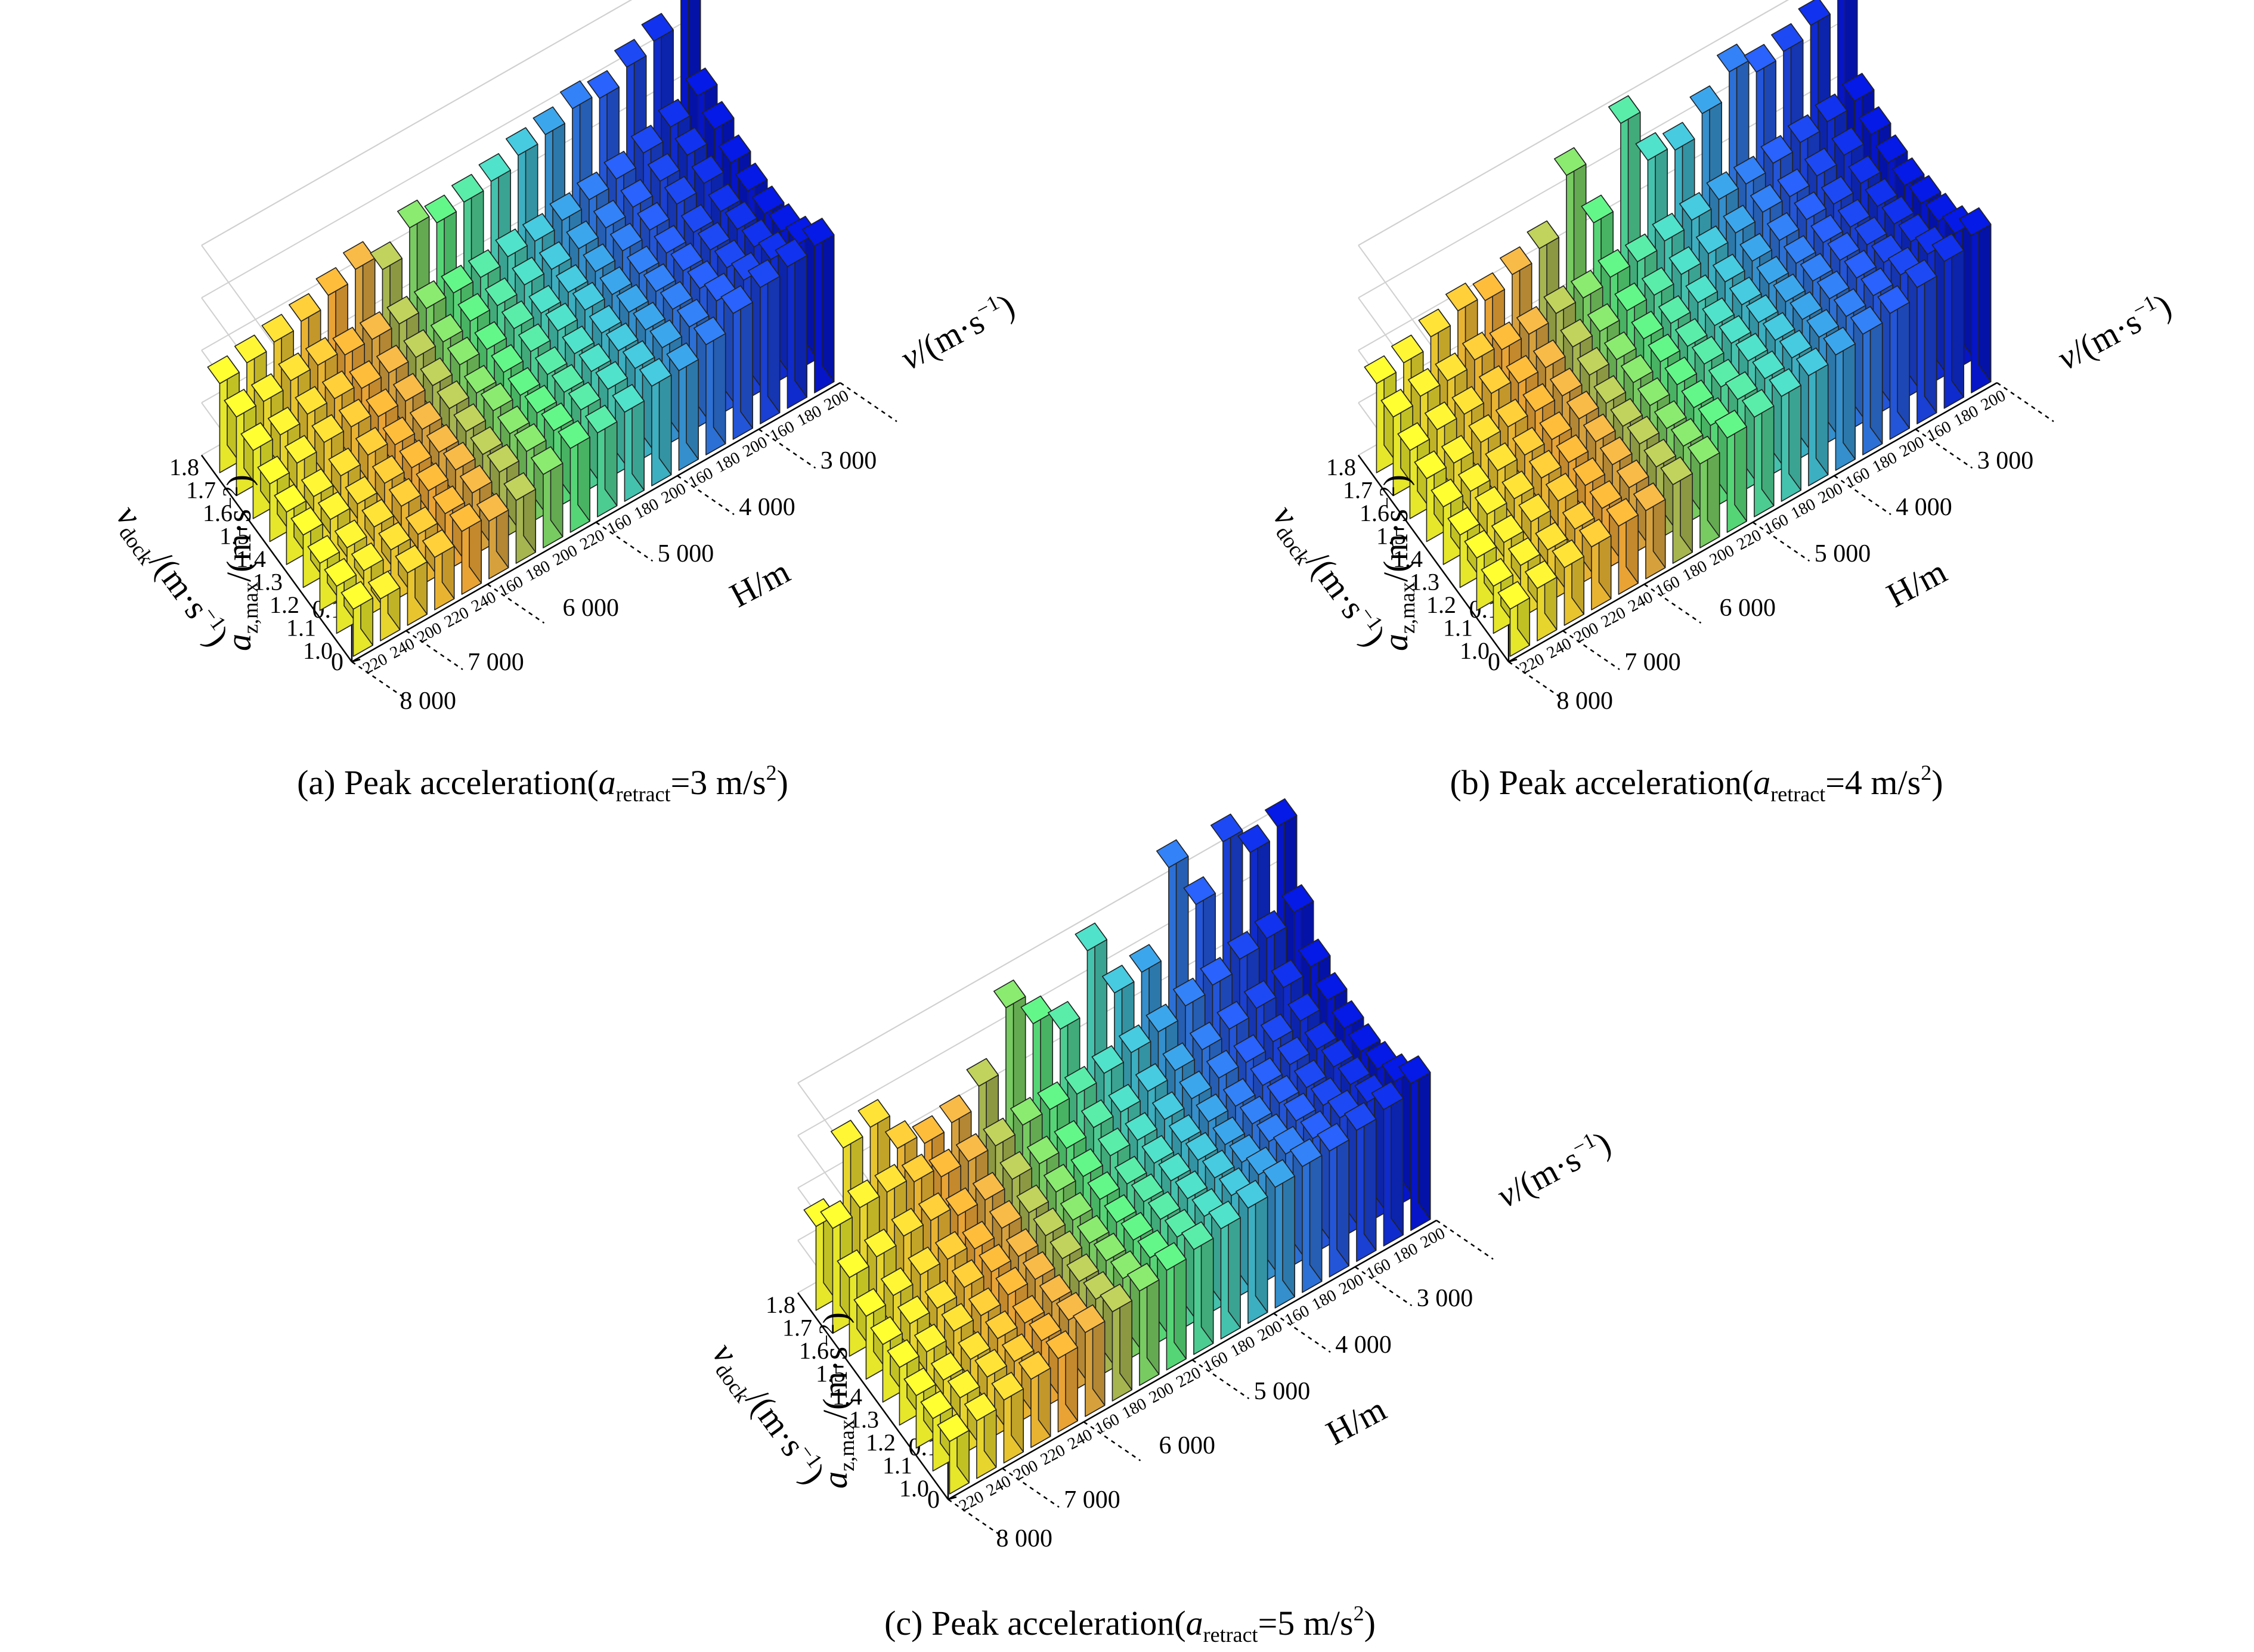 Image resolution: width=2254 pixels, height=1652 pixels. Describe the element at coordinates (521, 328) in the screenshot. I see `bars` at that location.